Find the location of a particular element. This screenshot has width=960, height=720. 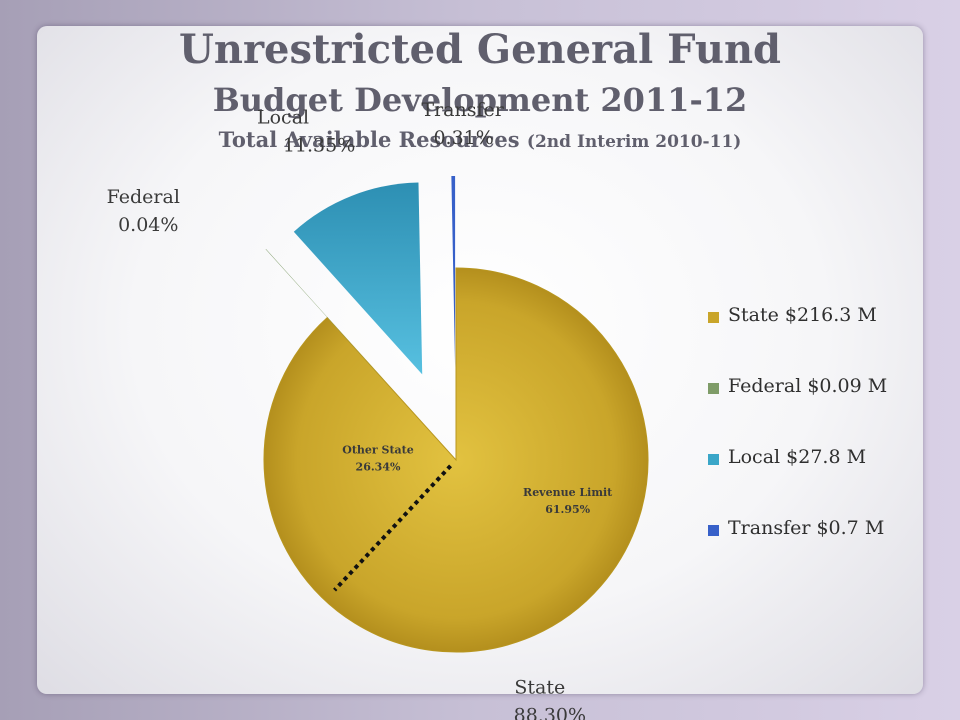

slice-value-federal: 0.04% is located at coordinates (148, 225).